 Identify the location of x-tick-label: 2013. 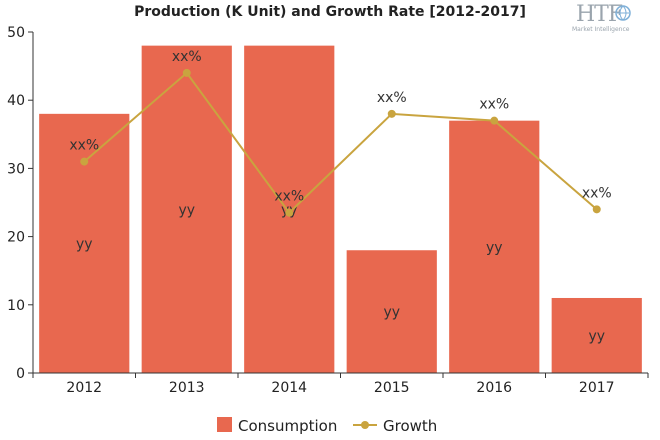
(187, 388).